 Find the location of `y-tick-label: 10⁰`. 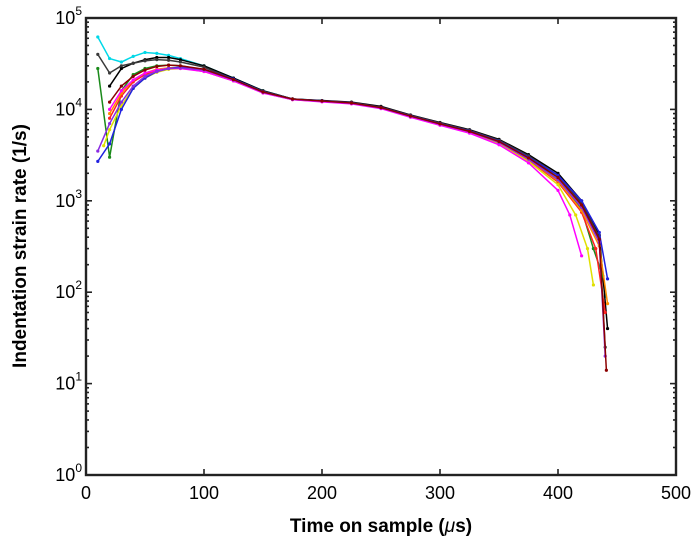

y-tick-label: 10⁰ is located at coordinates (68, 473).